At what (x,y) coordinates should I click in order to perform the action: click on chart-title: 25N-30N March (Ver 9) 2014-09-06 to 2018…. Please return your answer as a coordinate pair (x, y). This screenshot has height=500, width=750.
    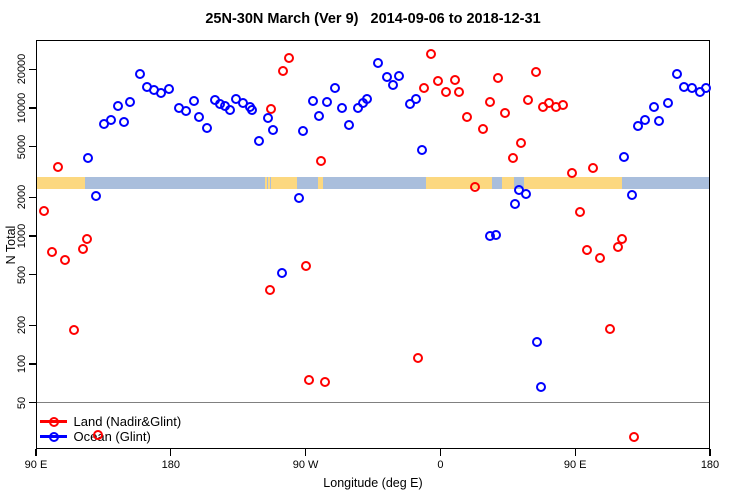
    Looking at the image, I should click on (373, 19).